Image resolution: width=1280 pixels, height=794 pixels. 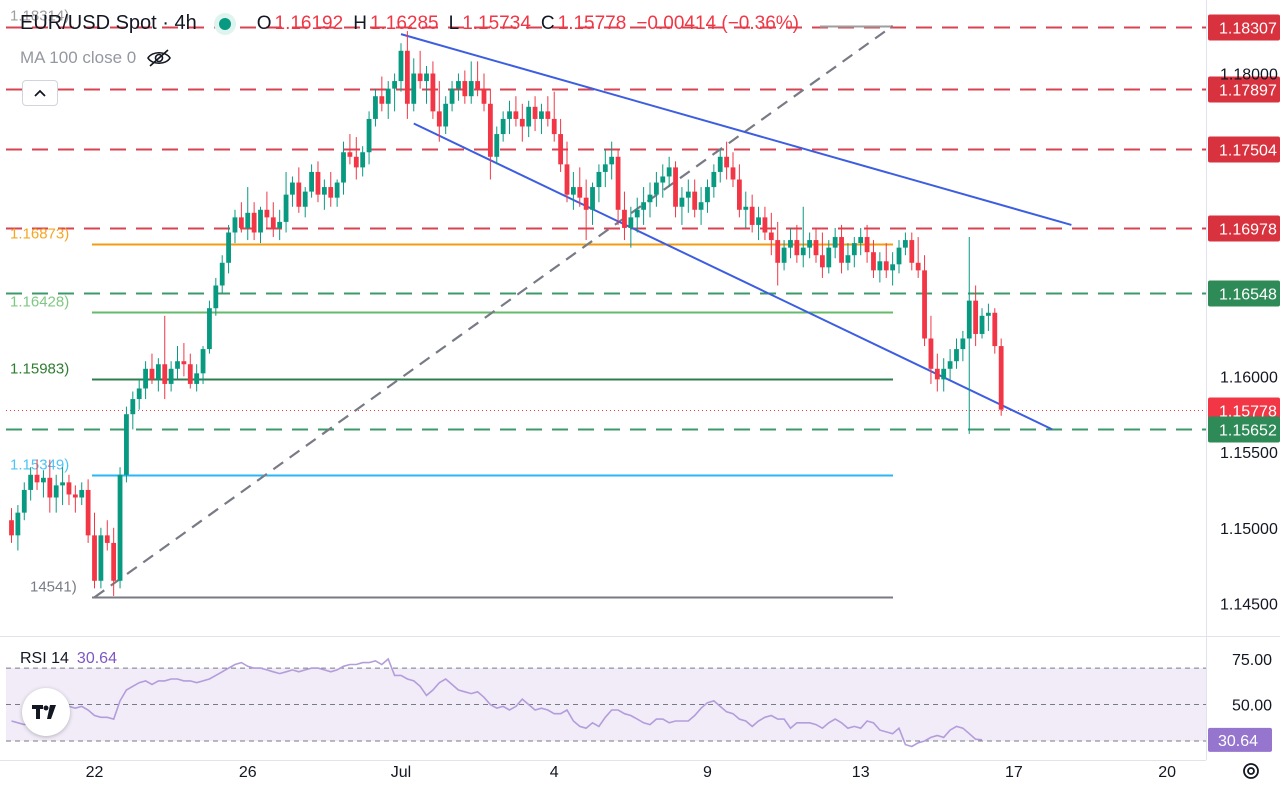 I want to click on eye-off-icon, so click(x=159, y=58).